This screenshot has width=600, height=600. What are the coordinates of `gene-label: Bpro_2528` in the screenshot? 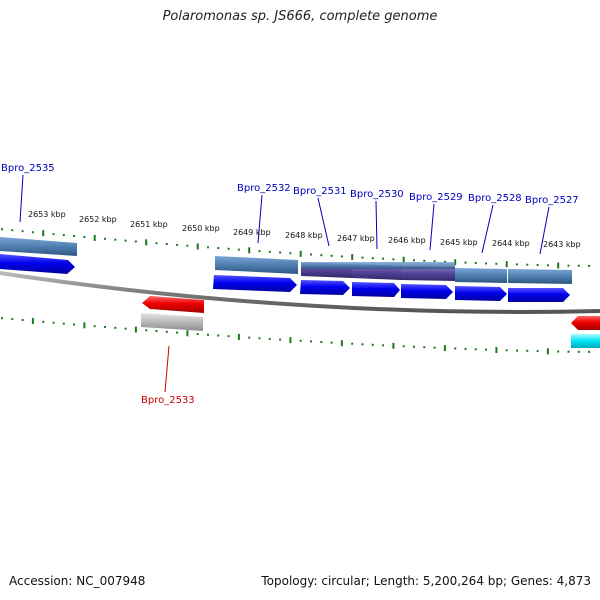 It's located at (495, 198).